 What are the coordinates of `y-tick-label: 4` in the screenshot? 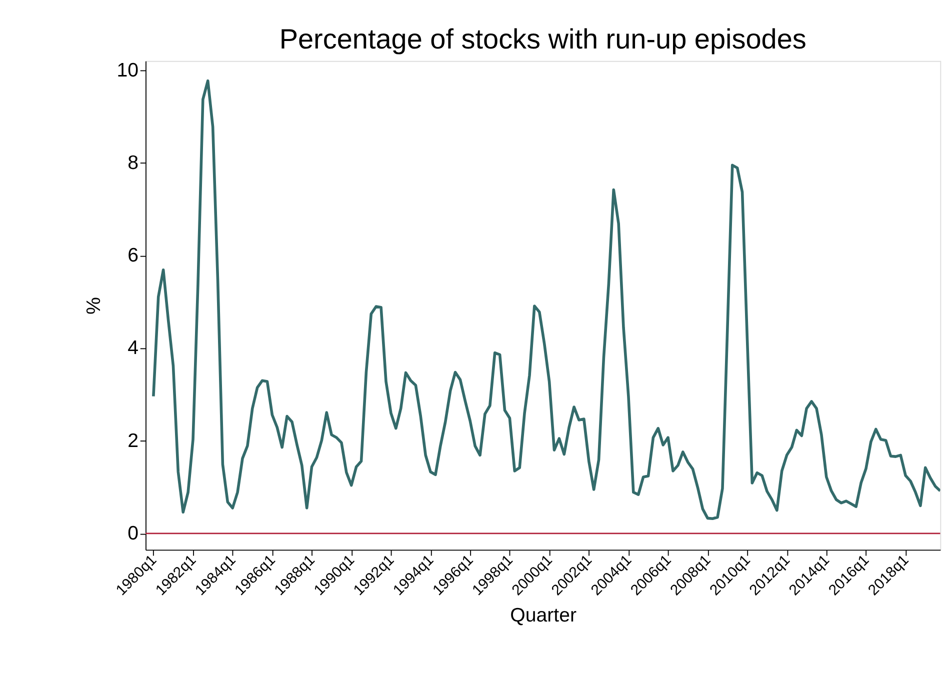 It's located at (133, 348).